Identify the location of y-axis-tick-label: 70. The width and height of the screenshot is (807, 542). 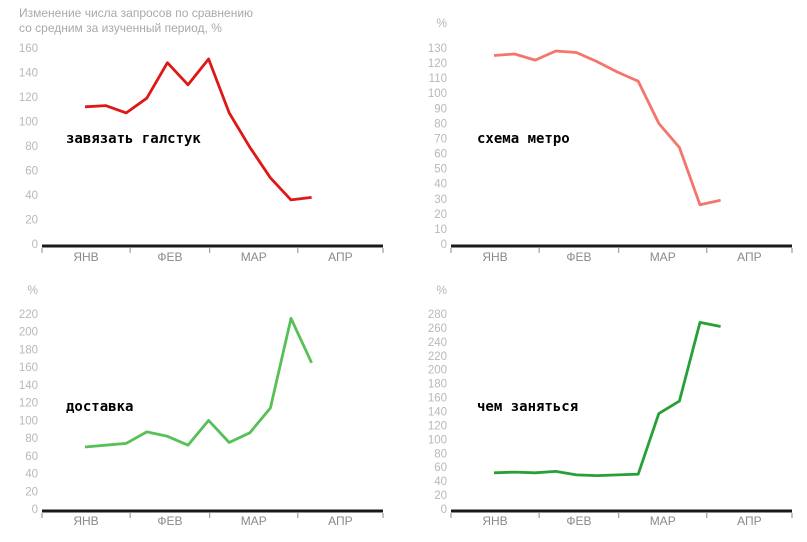
(440, 140).